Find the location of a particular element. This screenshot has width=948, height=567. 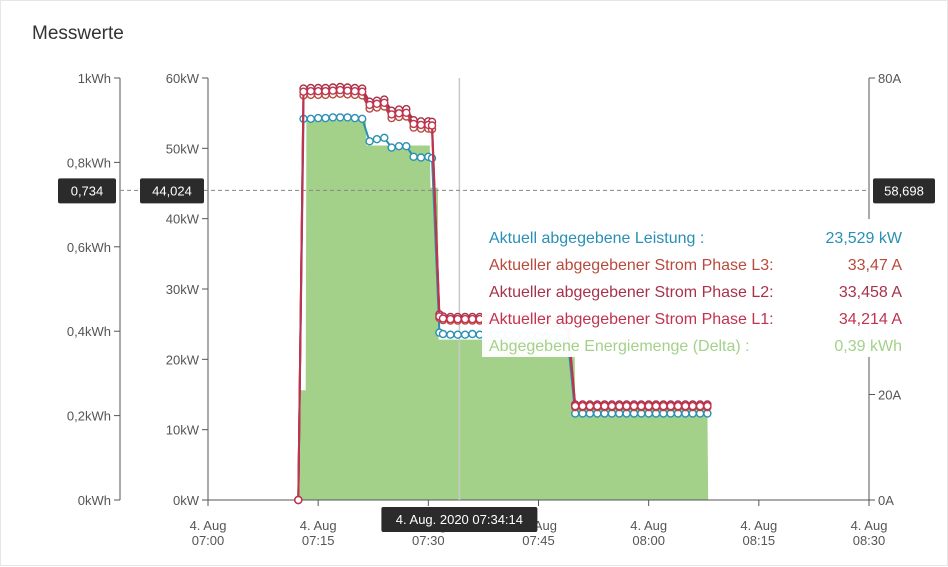

x-tick-label-time: 07:30 is located at coordinates (428, 540).